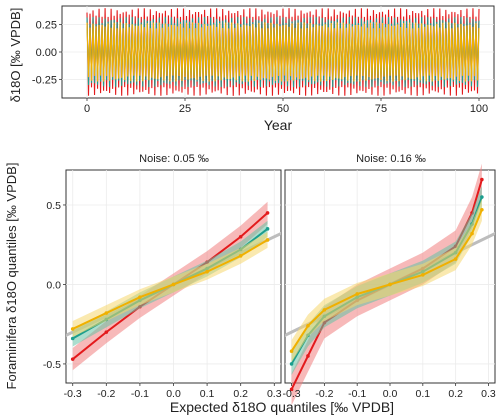  What do you see at coordinates (46, 26) in the screenshot?
I see `y-tick-label: 0.25` at bounding box center [46, 26].